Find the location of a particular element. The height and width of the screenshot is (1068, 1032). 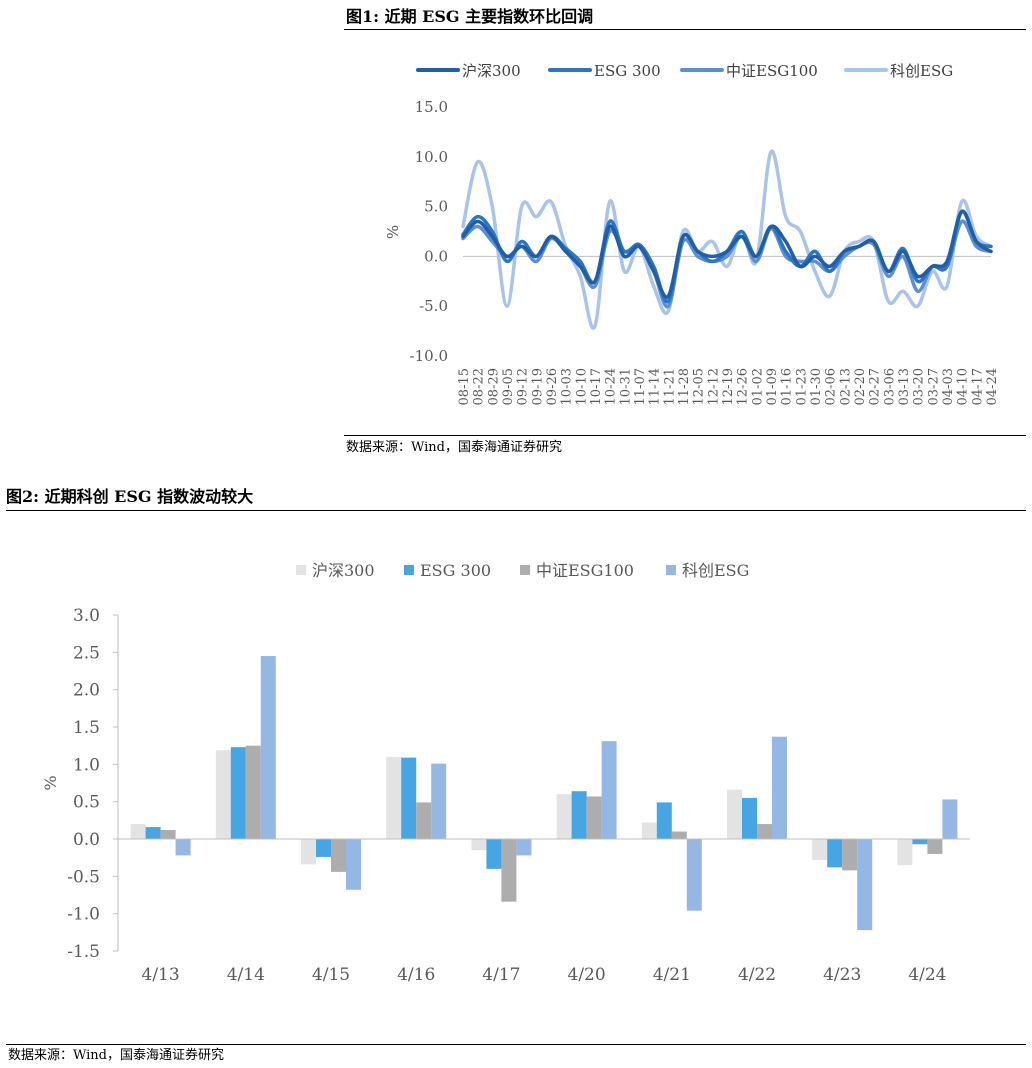

figure2-top-rule is located at coordinates (516, 510).